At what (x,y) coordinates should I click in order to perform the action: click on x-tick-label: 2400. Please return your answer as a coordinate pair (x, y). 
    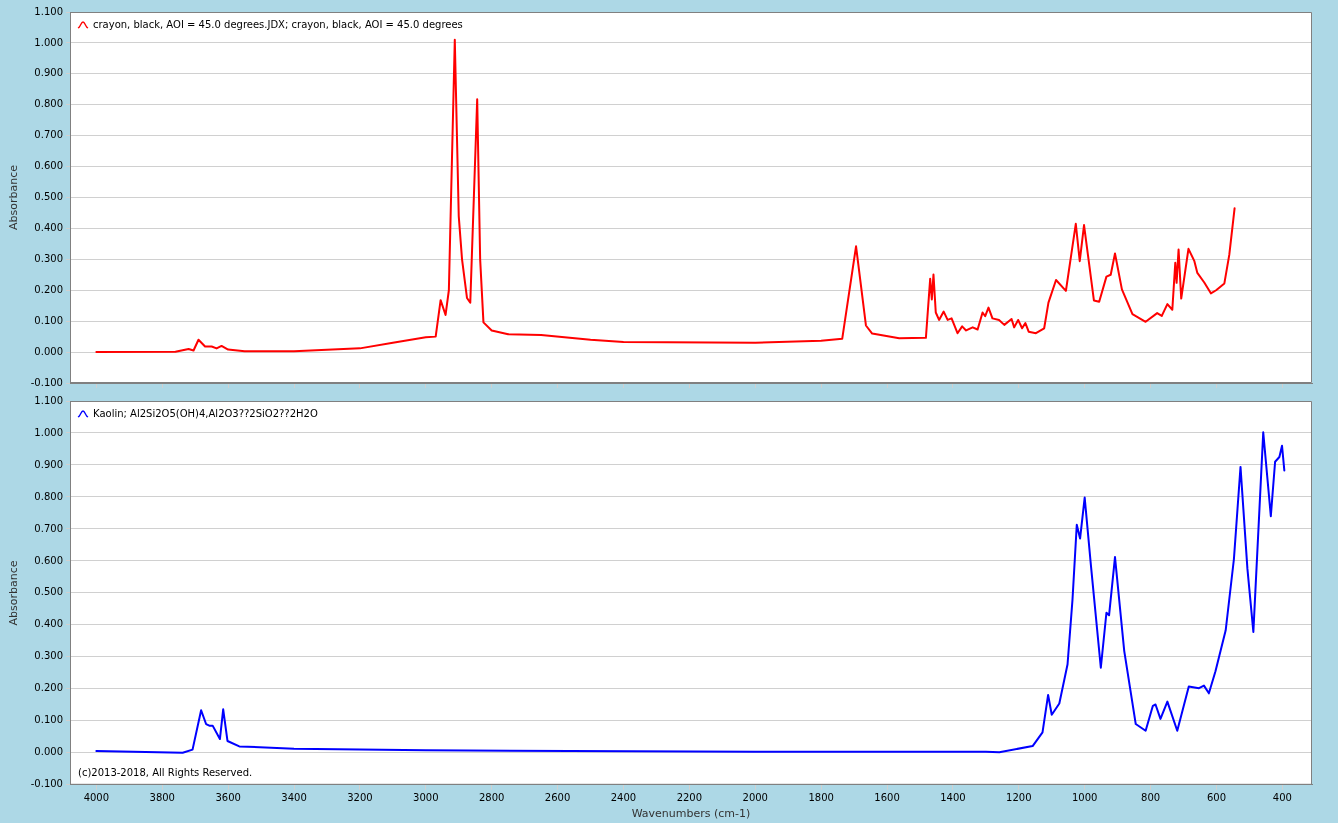
    Looking at the image, I should click on (623, 798).